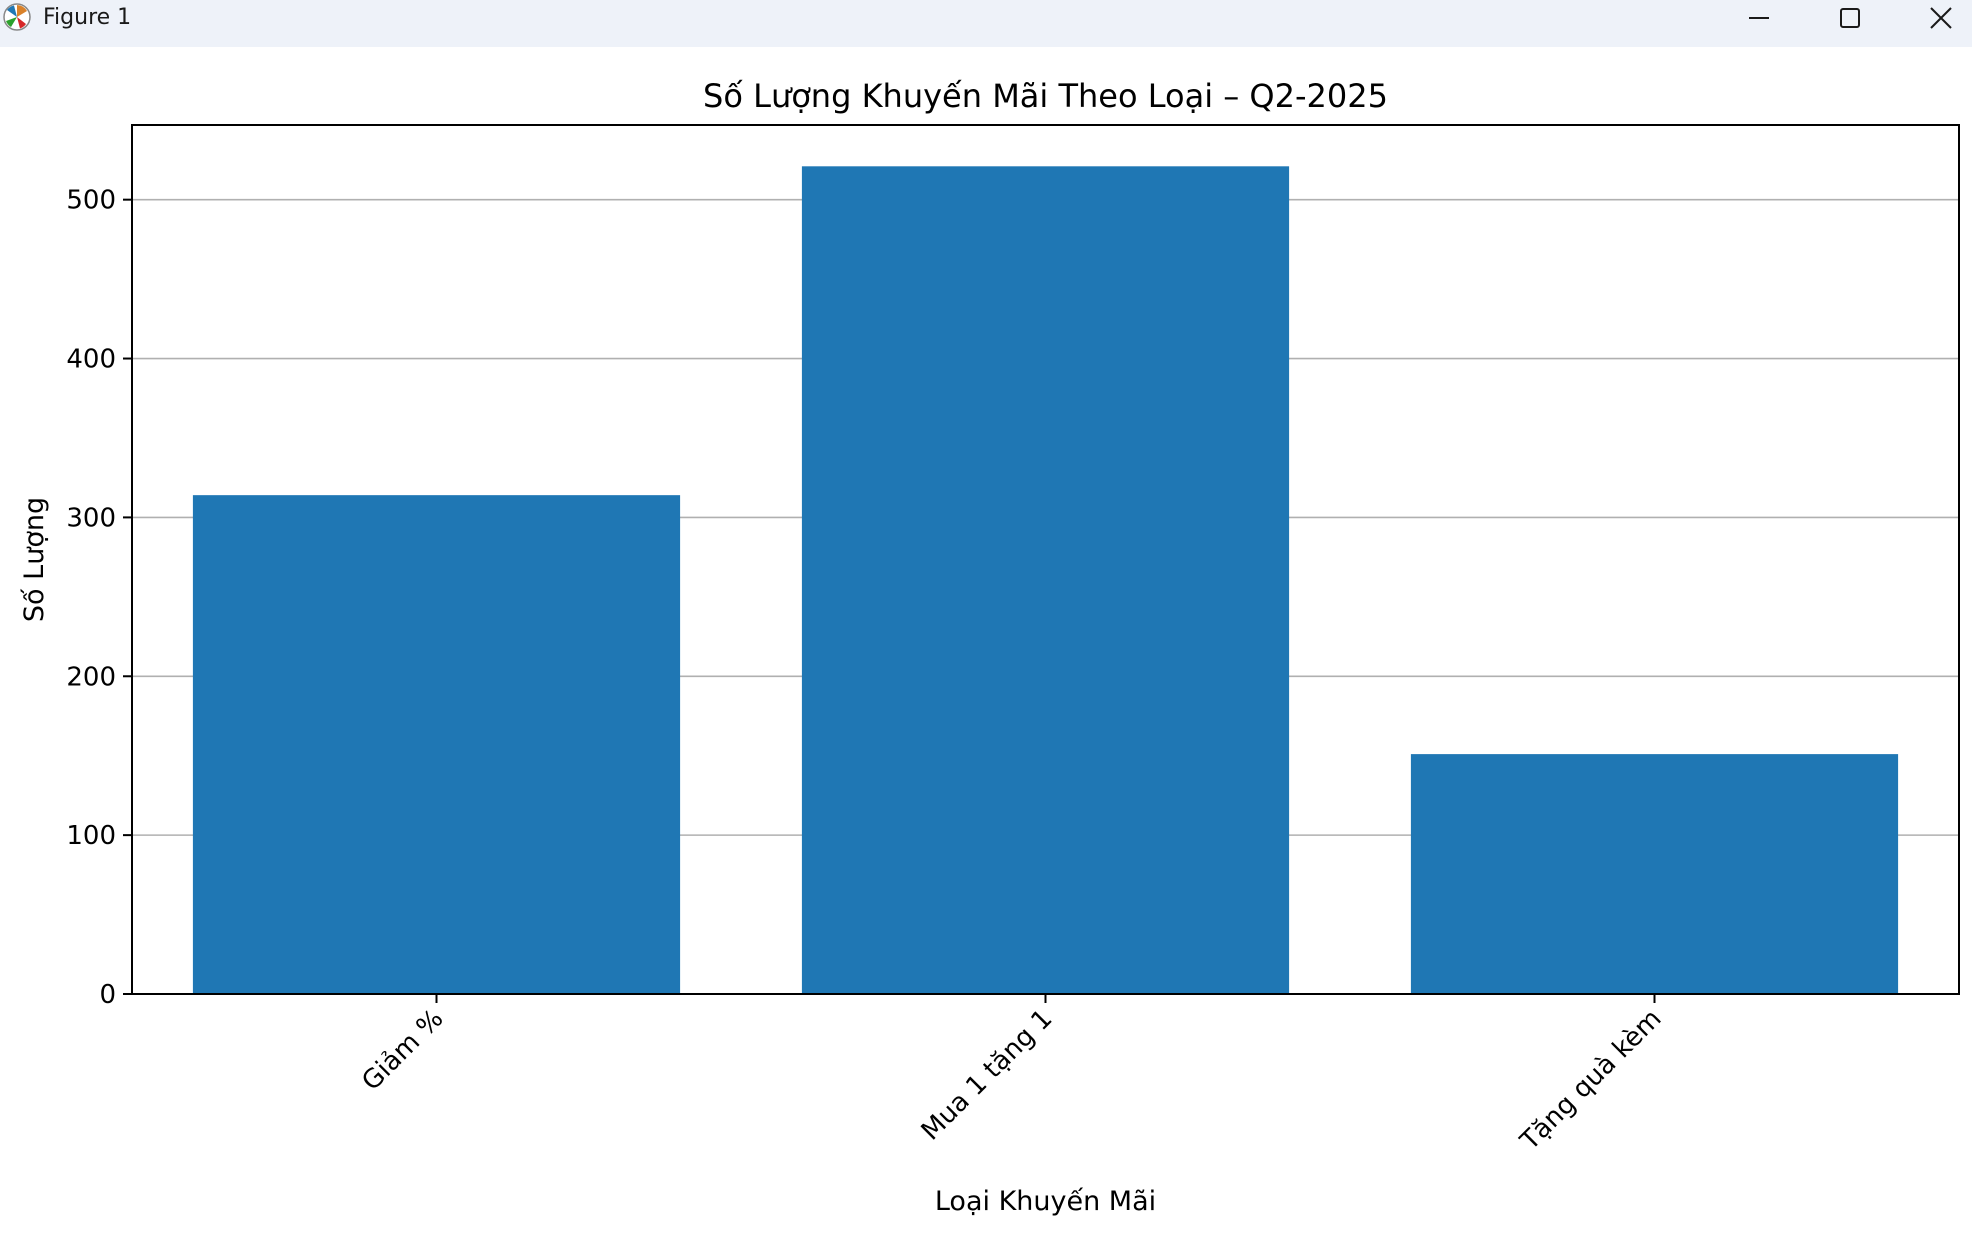  What do you see at coordinates (91, 518) in the screenshot?
I see `y-tick-label: 300` at bounding box center [91, 518].